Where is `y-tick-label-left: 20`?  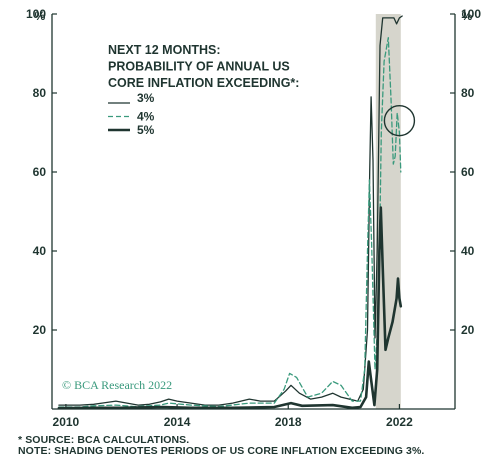
y-tick-label-left: 20 is located at coordinates (40, 330).